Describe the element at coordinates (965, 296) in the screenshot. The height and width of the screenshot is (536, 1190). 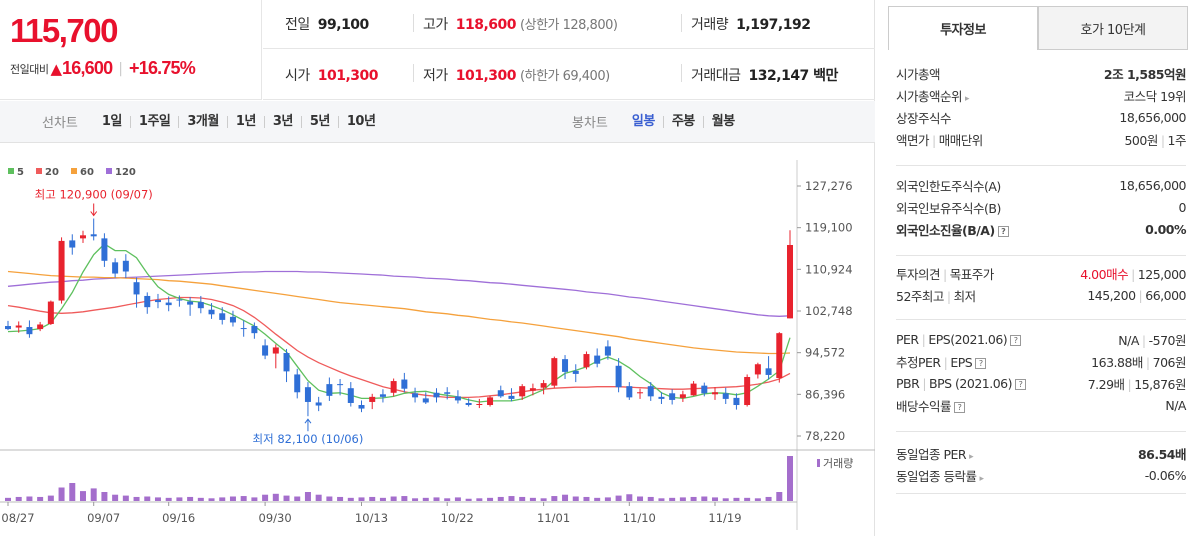
I see `week52-low-text: 최저` at that location.